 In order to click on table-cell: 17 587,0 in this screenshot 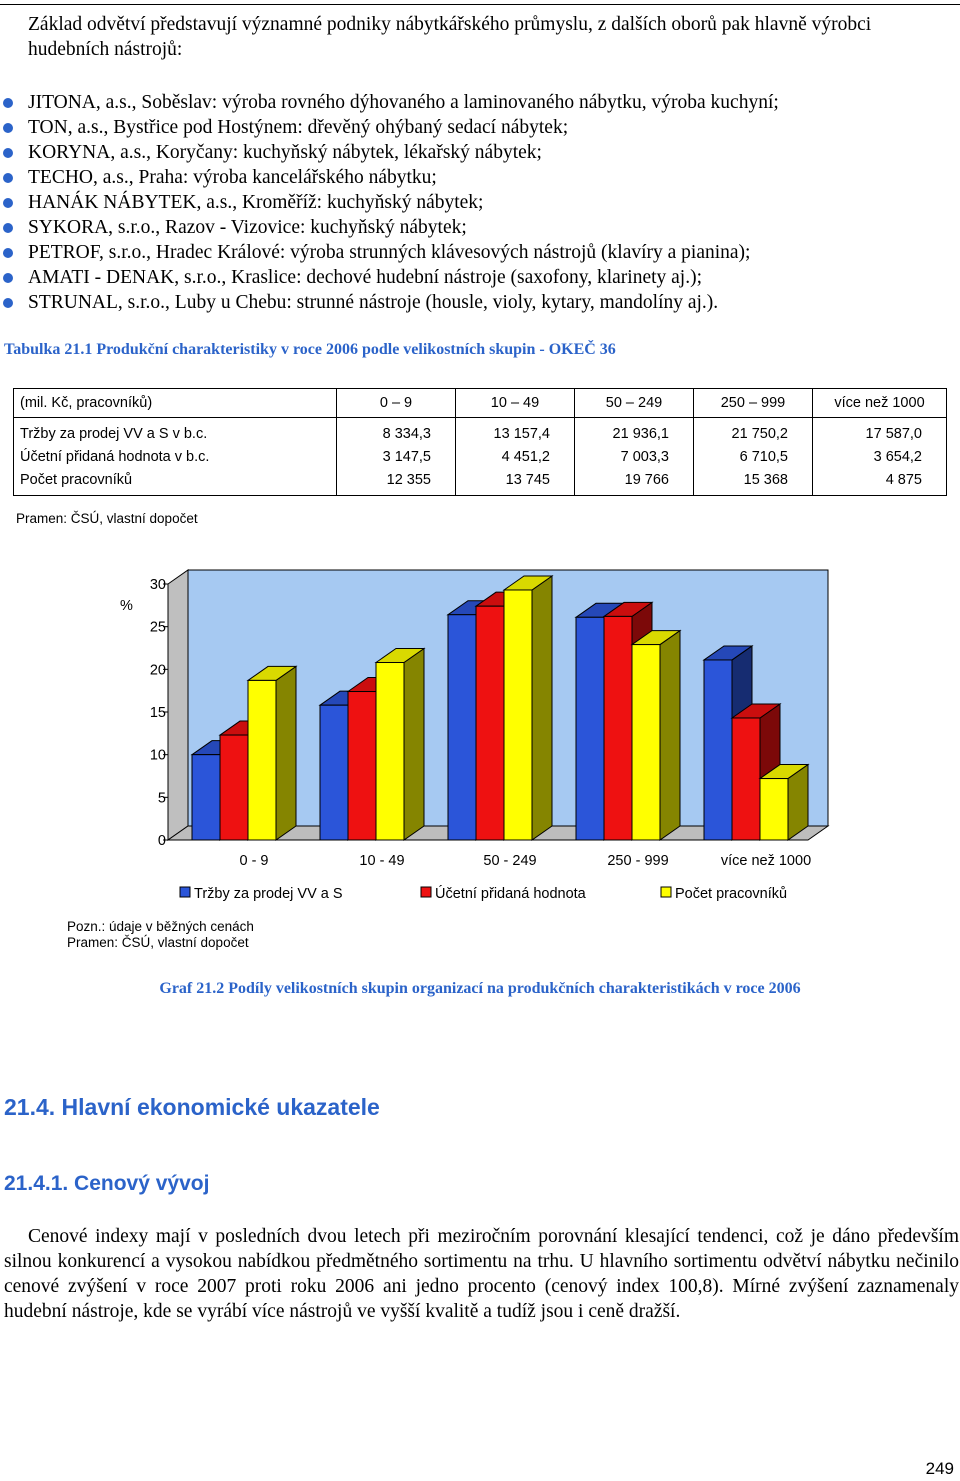, I will do `click(879, 433)`.